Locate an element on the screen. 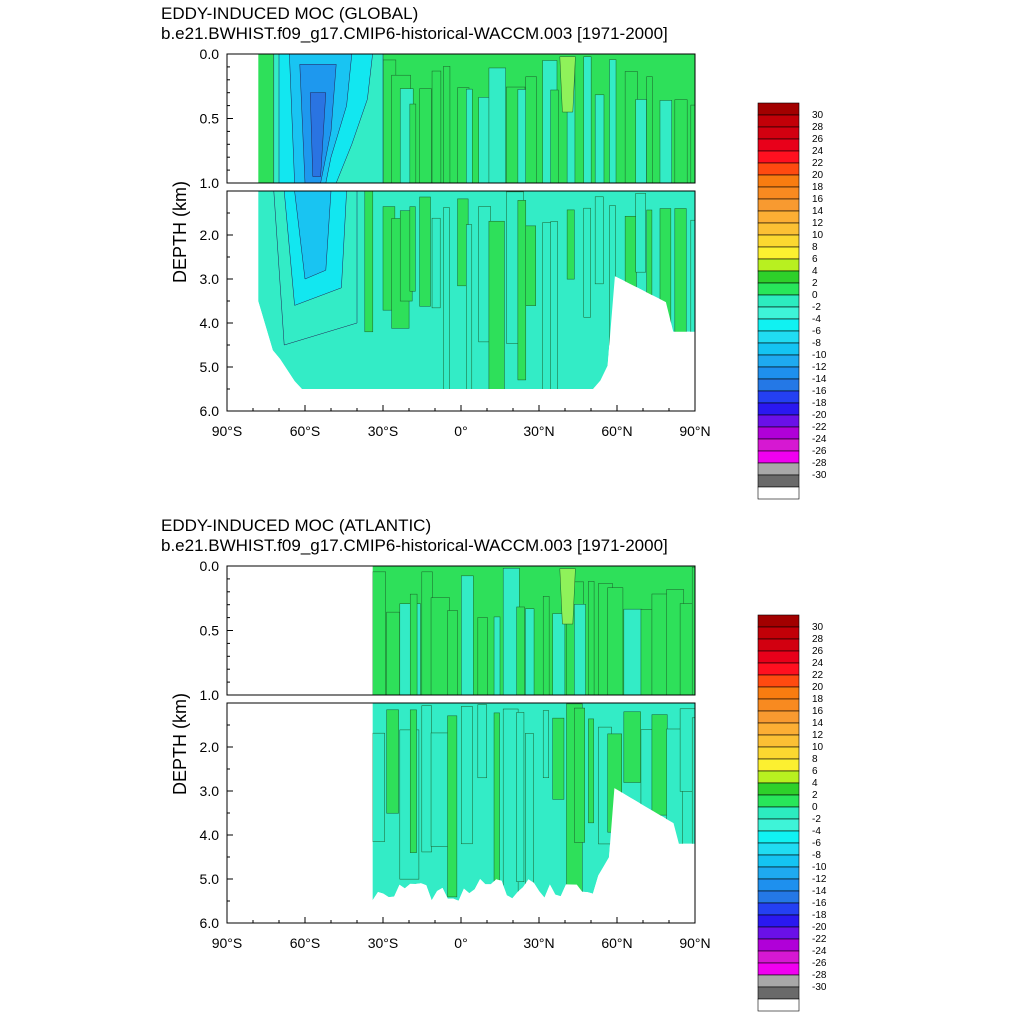  colorbar-label: 26 is located at coordinates (818, 139).